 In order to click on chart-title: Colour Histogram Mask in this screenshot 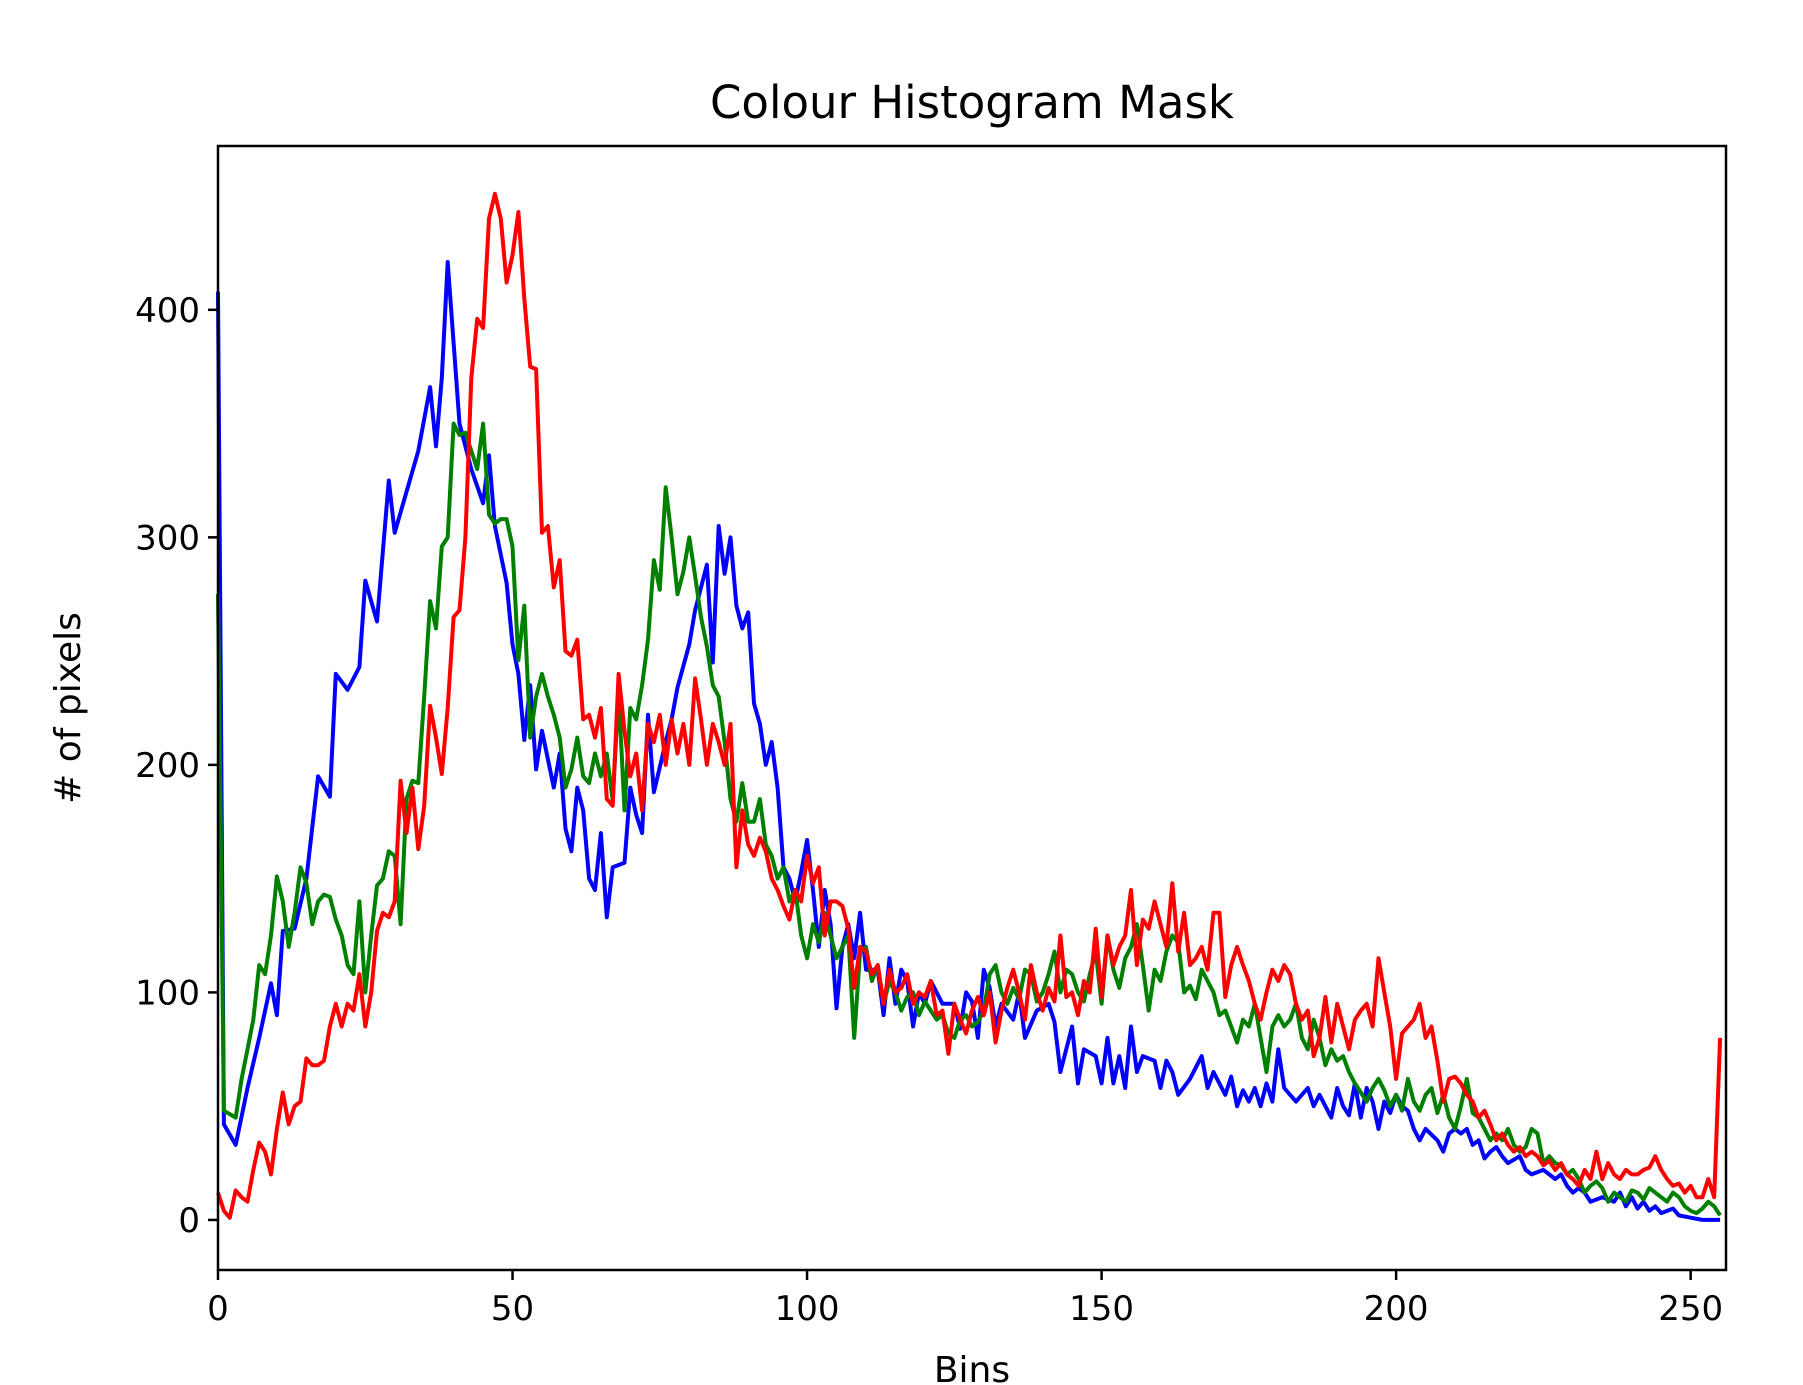, I will do `click(972, 102)`.